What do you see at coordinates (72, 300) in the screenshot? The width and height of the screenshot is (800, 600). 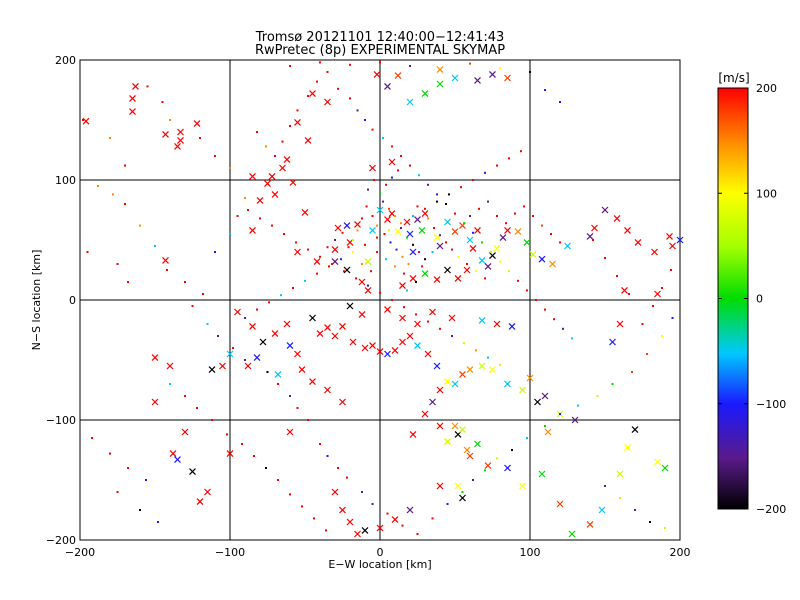 I see `y-tick-label: 0` at bounding box center [72, 300].